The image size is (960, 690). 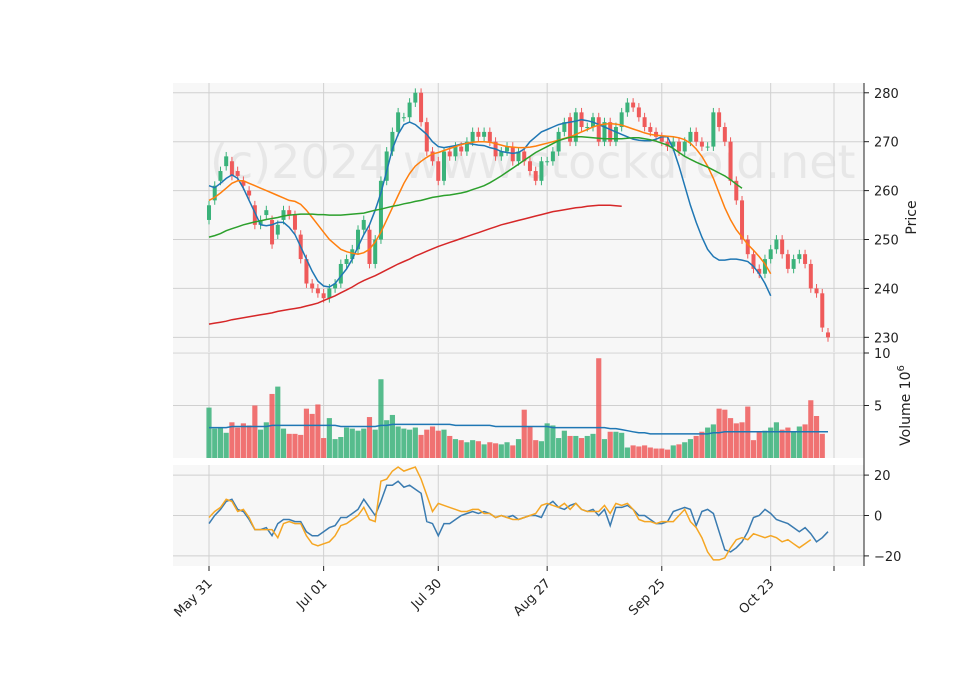 What do you see at coordinates (878, 407) in the screenshot?
I see `volume-y-tick-label: 5` at bounding box center [878, 407].